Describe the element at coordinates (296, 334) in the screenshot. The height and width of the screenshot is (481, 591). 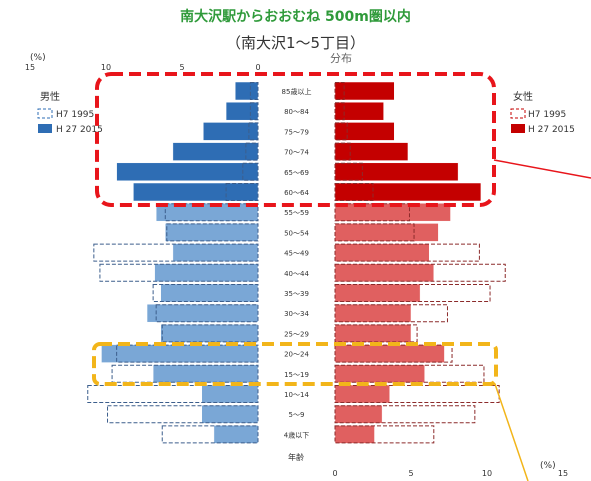
I see `age-group-label: 25～29` at that location.